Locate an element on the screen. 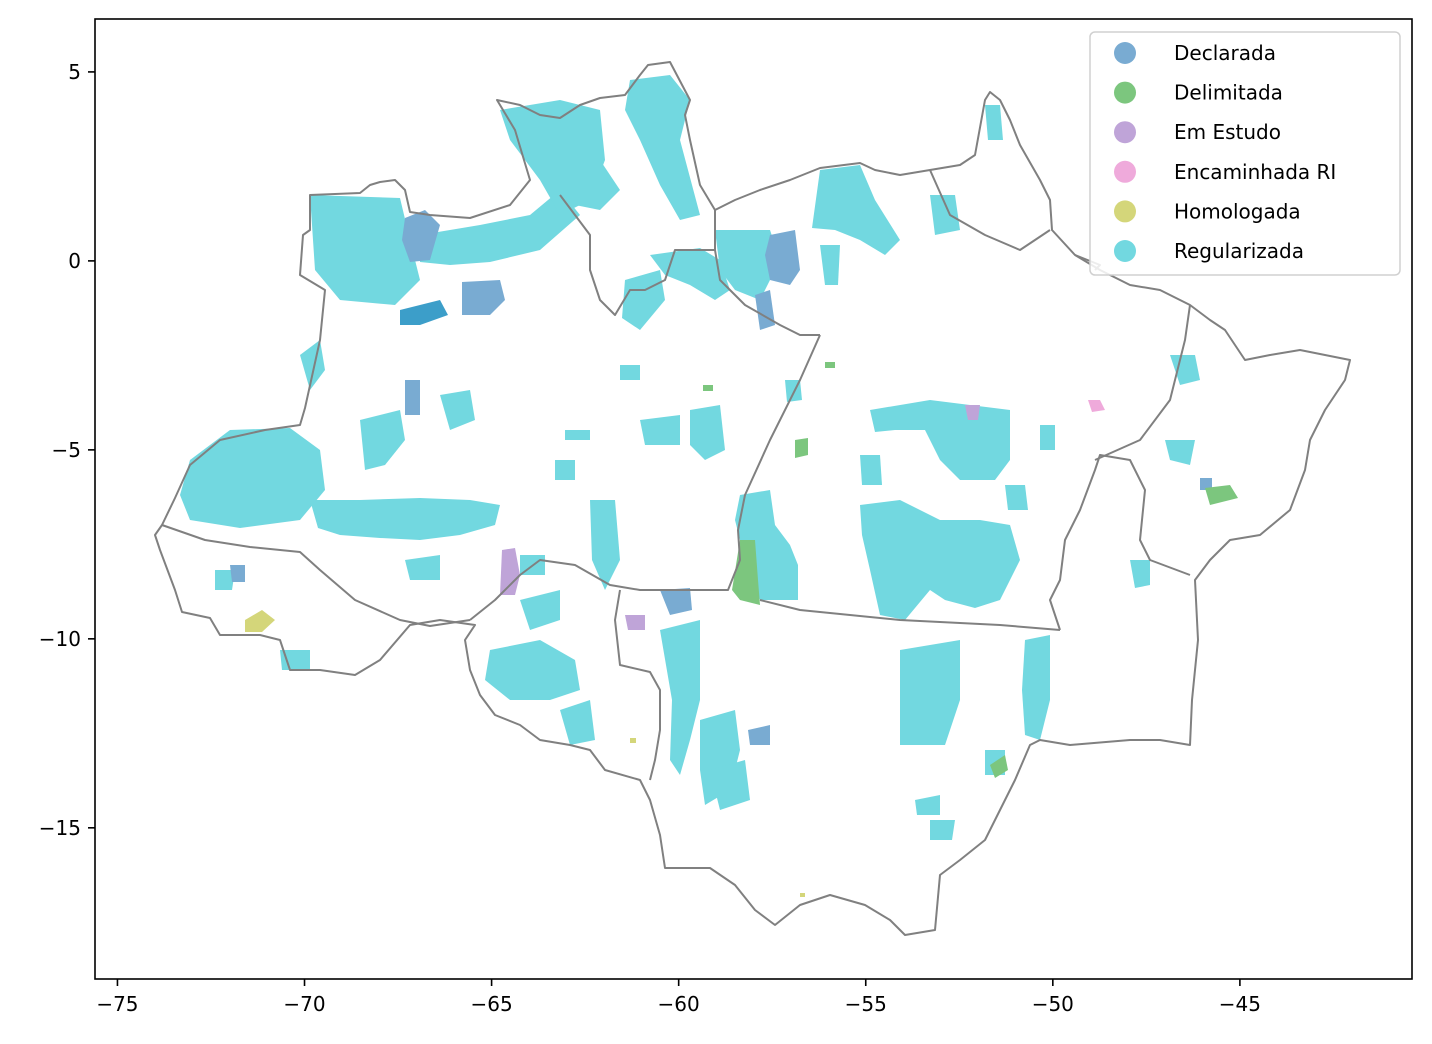 The height and width of the screenshot is (1044, 1432). x-tick-label: −55 is located at coordinates (866, 1004).